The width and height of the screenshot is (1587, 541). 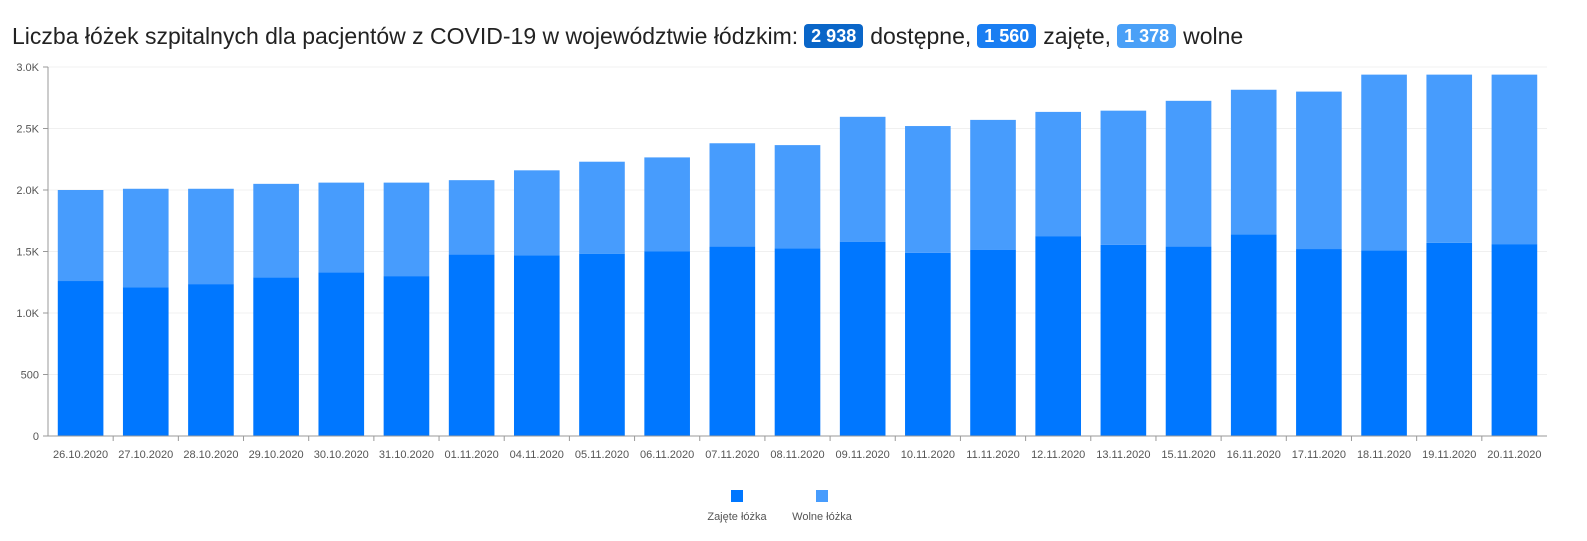 What do you see at coordinates (1384, 455) in the screenshot?
I see `x-tick-label: 18.11.2020` at bounding box center [1384, 455].